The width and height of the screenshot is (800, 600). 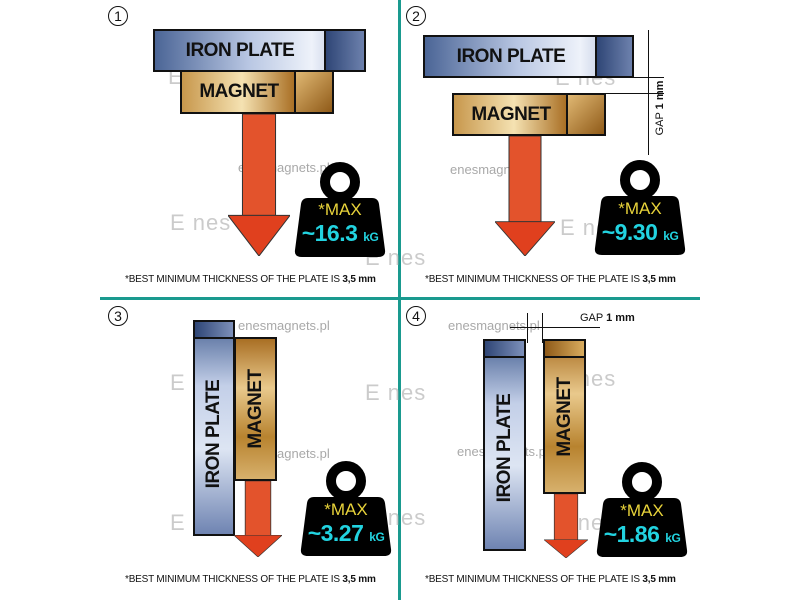 What do you see at coordinates (416, 316) in the screenshot?
I see `panel-number: 4` at bounding box center [416, 316].